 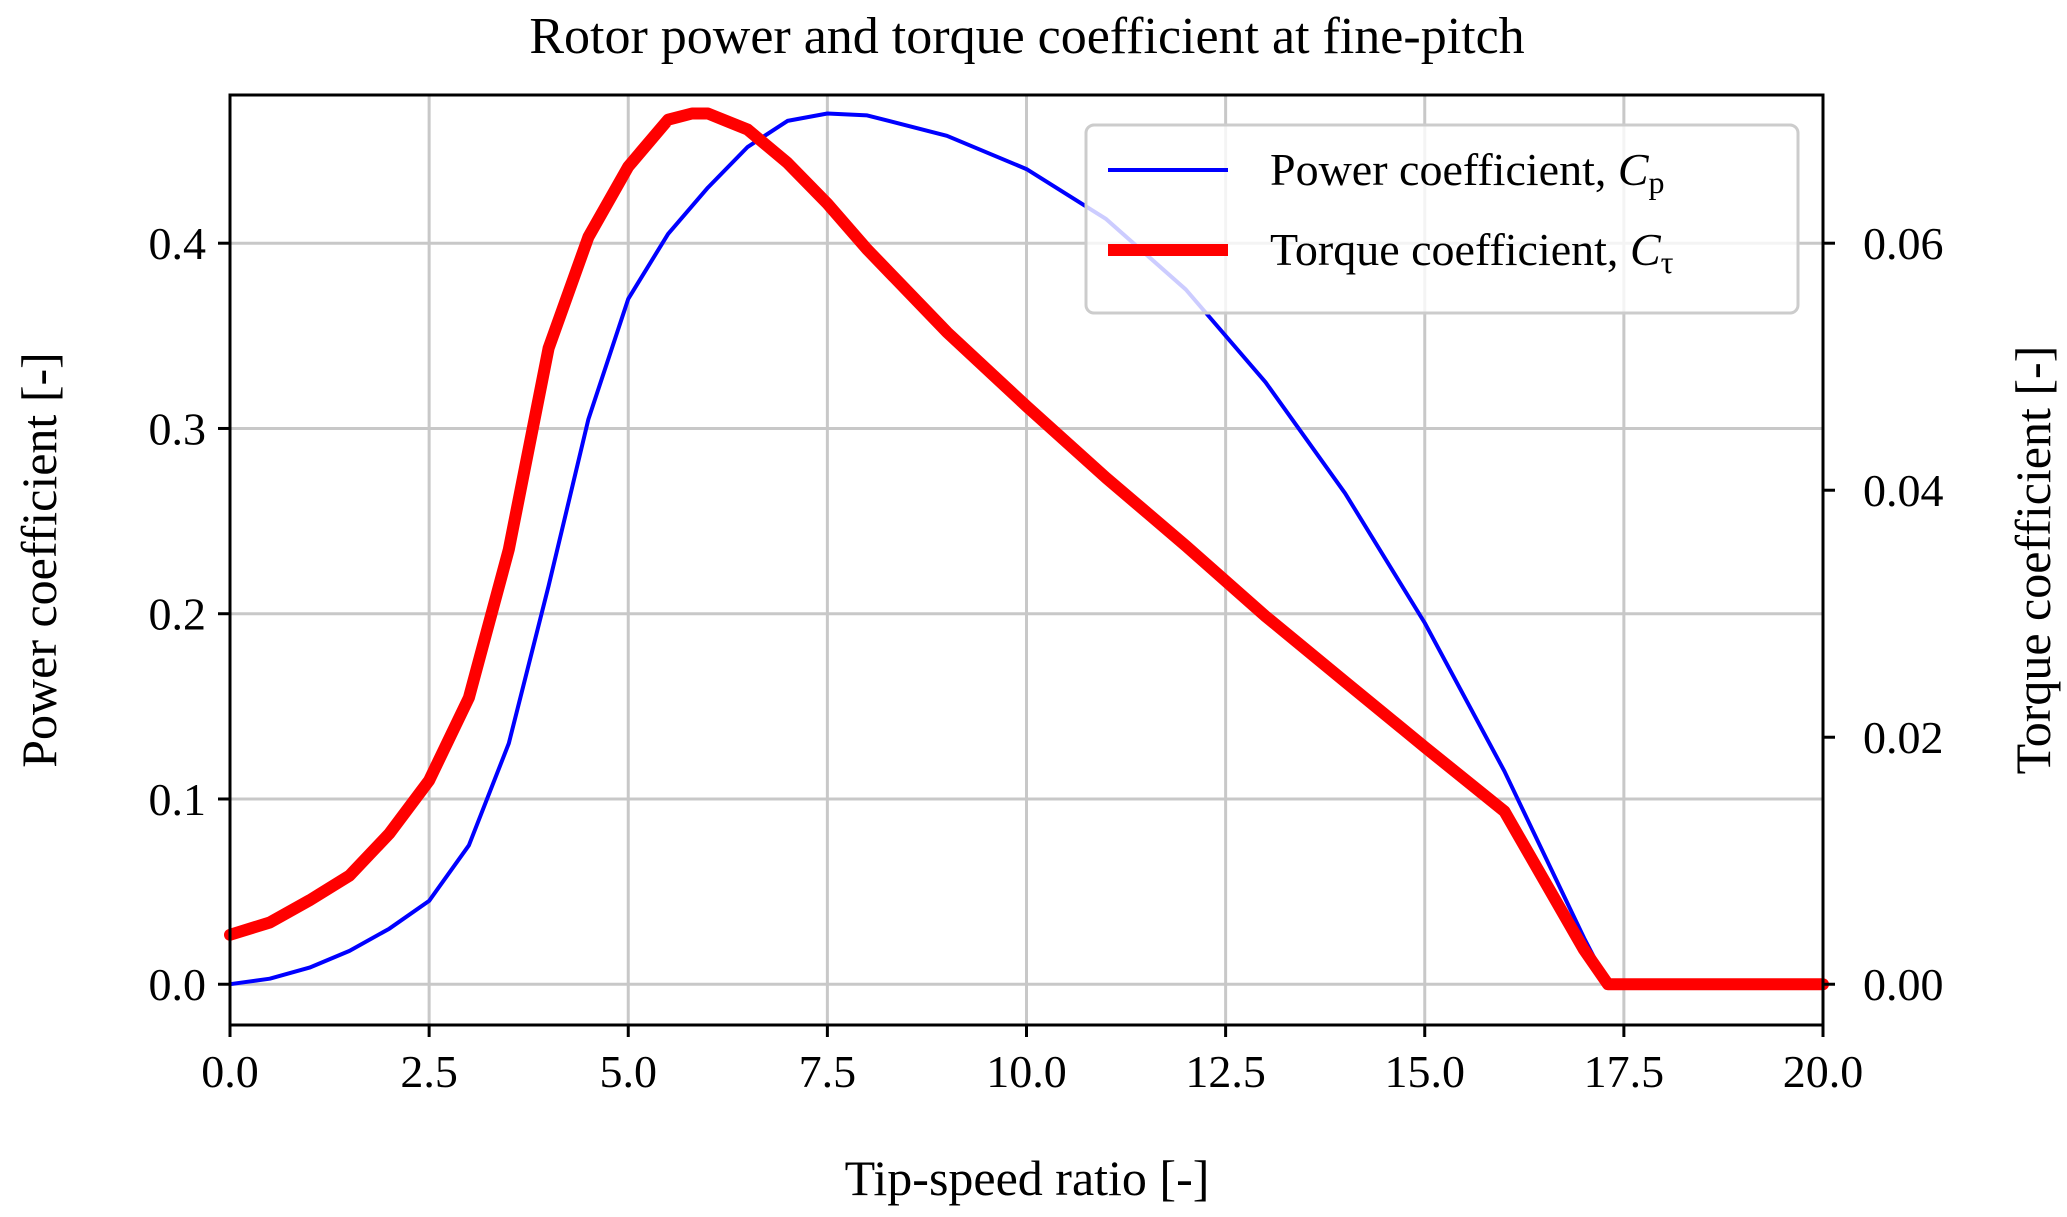 What do you see at coordinates (178, 428) in the screenshot?
I see `y-tick-label: 0.3` at bounding box center [178, 428].